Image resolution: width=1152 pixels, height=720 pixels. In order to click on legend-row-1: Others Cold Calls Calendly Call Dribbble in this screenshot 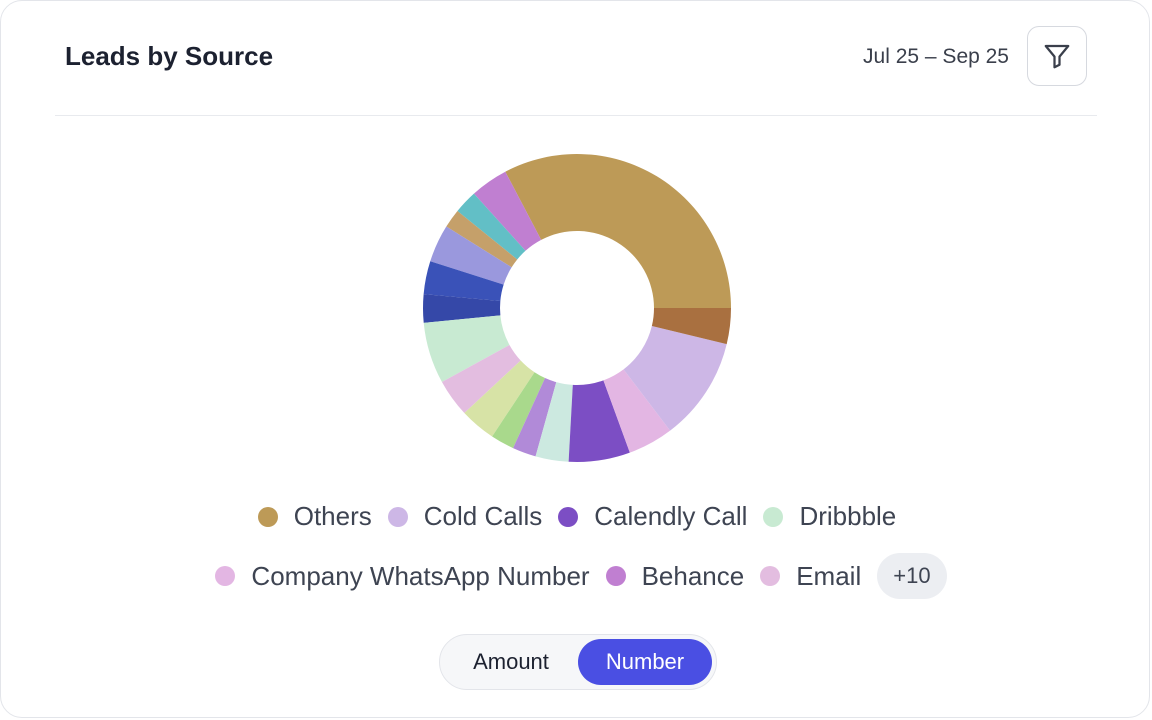, I will do `click(576, 516)`.